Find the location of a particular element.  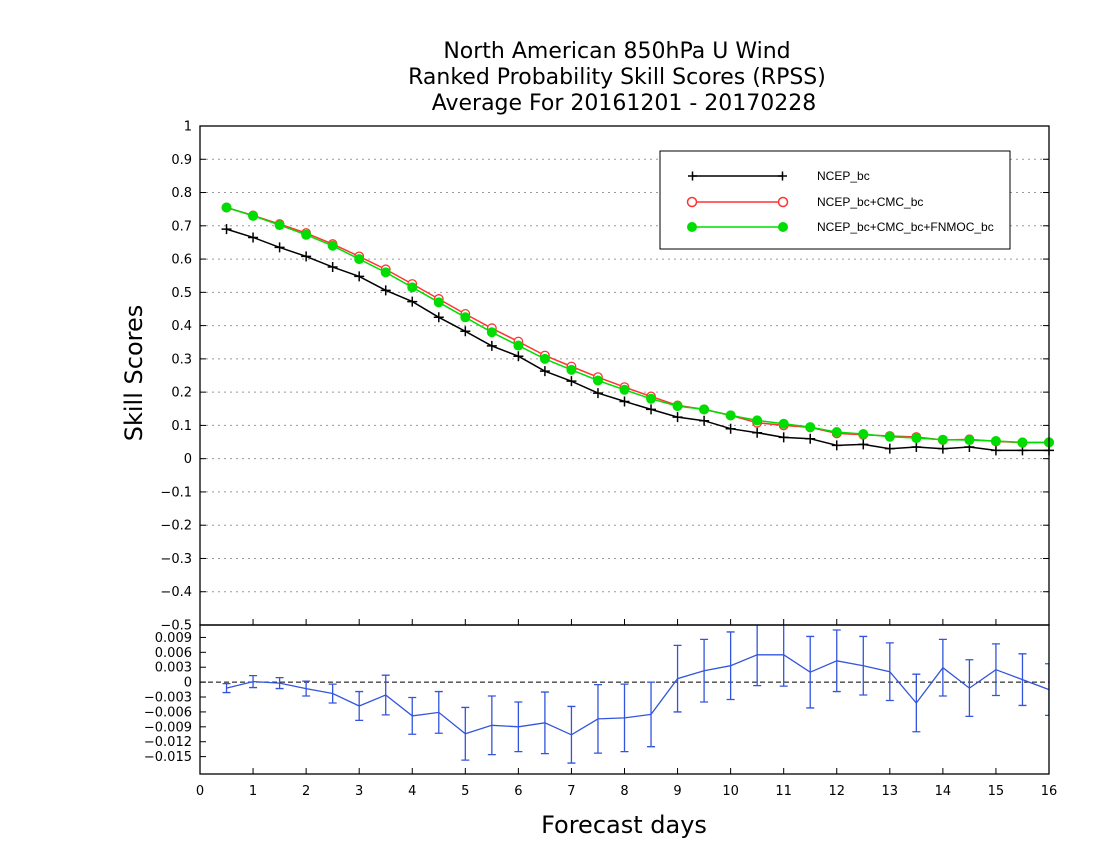

x-tick-label: 7 is located at coordinates (571, 791).